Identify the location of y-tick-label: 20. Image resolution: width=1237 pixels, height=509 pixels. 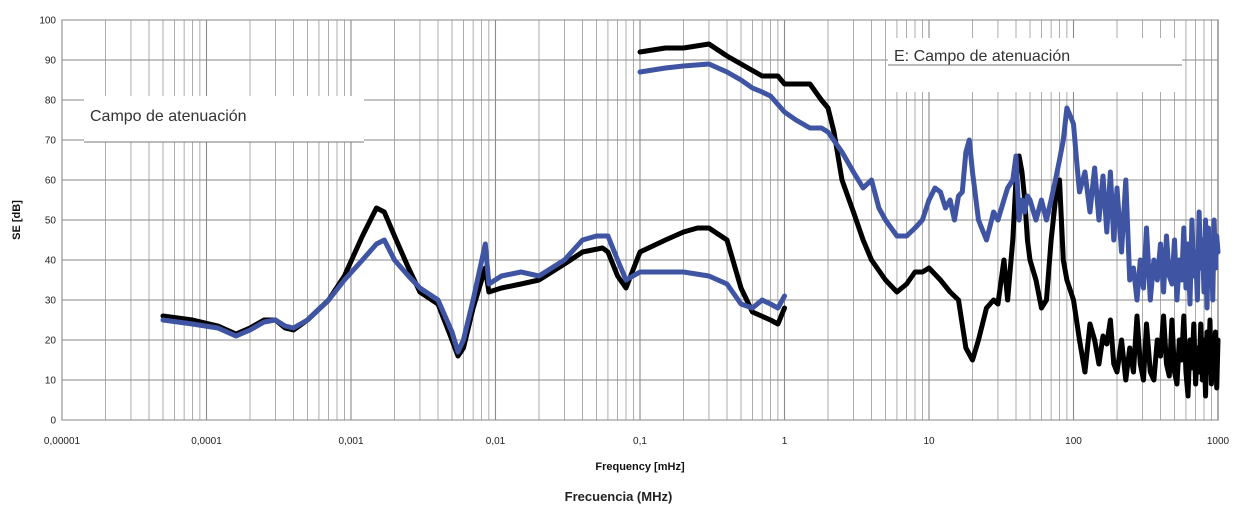
(51, 341).